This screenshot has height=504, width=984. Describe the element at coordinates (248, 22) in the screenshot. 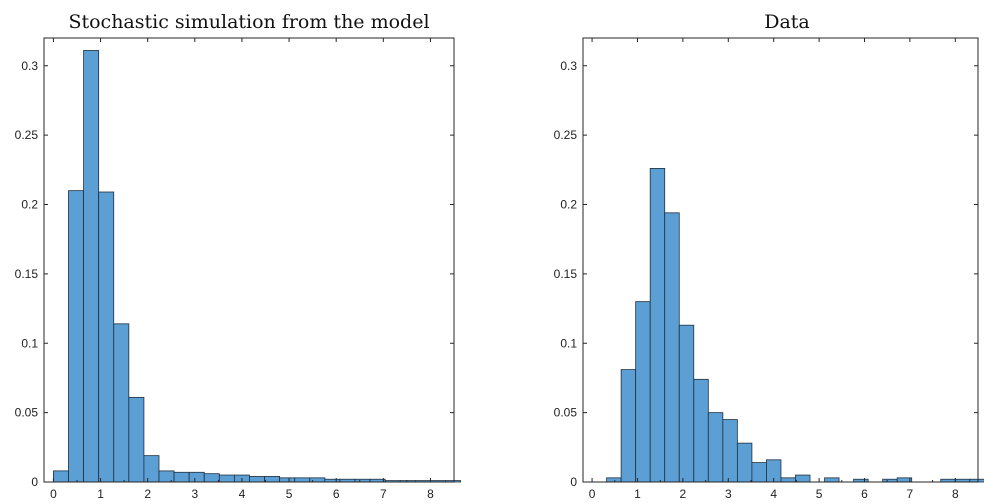

I see `simulation-chart-title: Stochastic simulation from the model` at that location.